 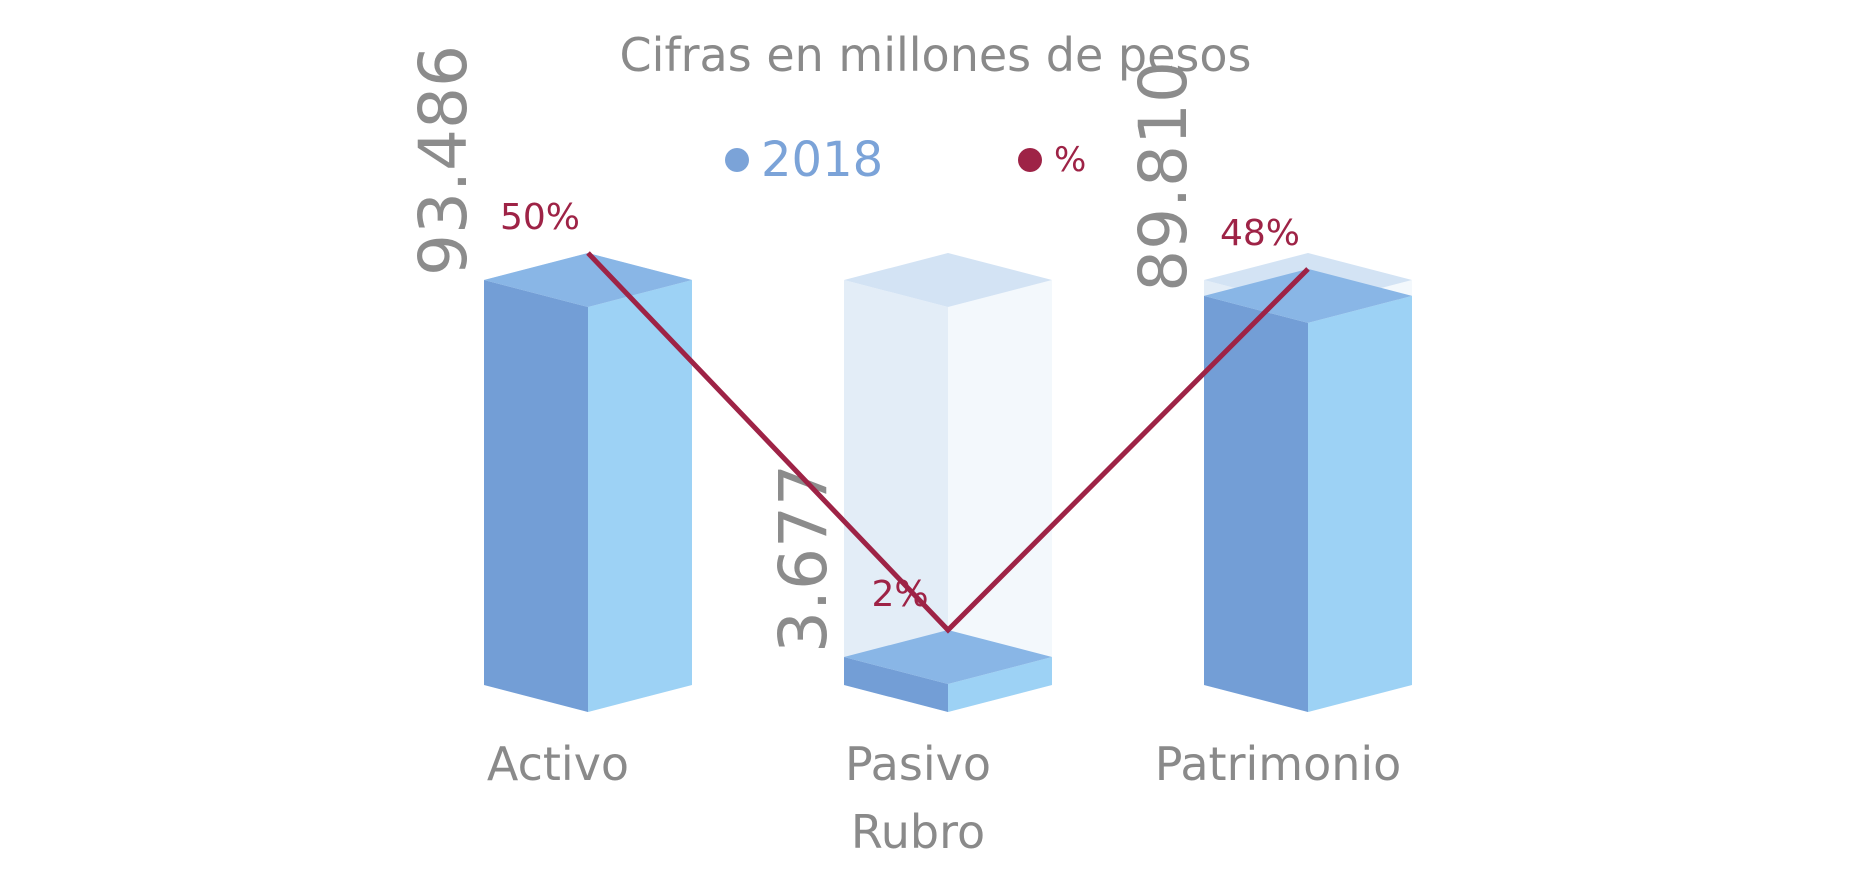 What do you see at coordinates (1052, 160) in the screenshot?
I see `legend-item-percent: %` at bounding box center [1052, 160].